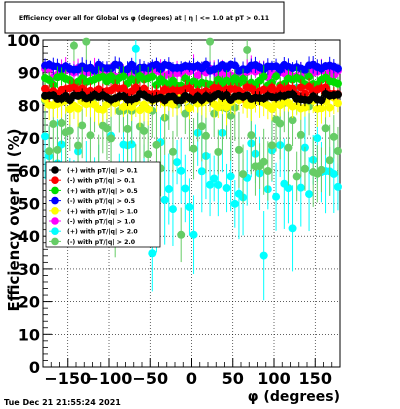  What do you see at coordinates (62, 402) in the screenshot?
I see `timestamp: Tue Dec 21 21:55:24 2021` at bounding box center [62, 402].